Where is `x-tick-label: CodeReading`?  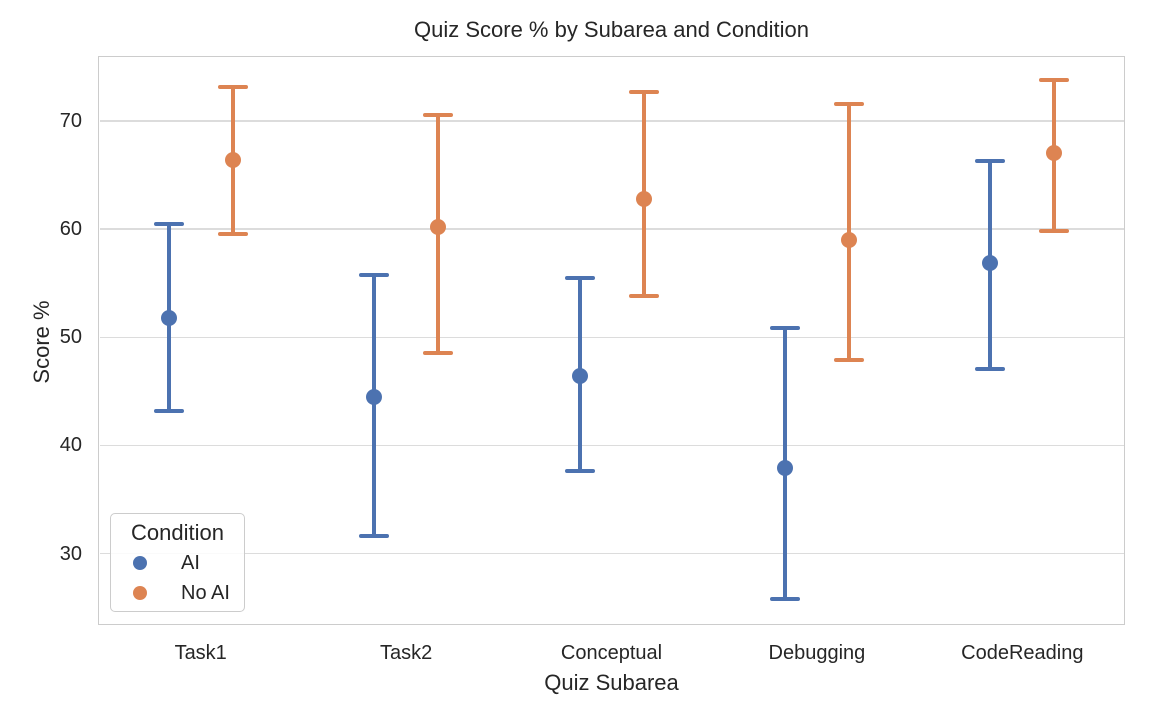 x-tick-label: CodeReading is located at coordinates (1022, 653).